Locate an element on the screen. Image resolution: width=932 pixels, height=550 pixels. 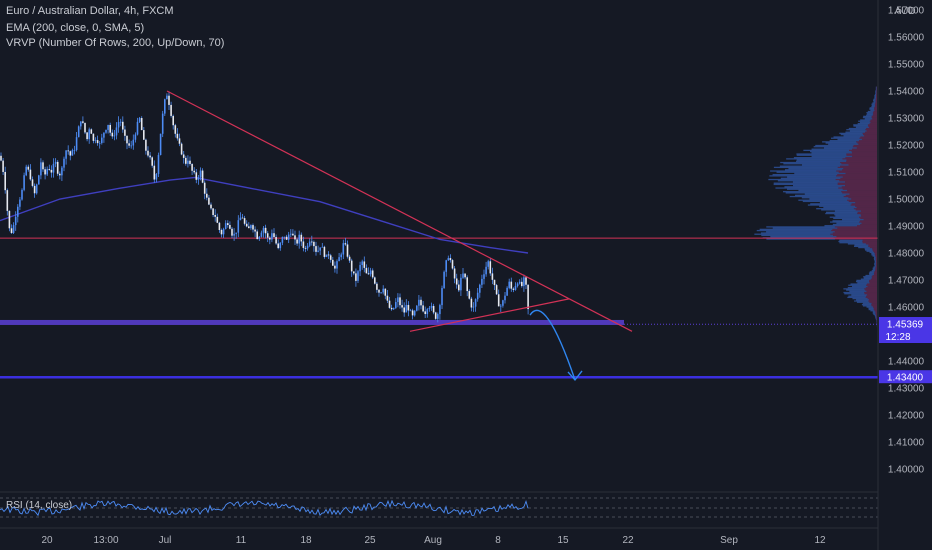
rsi-legend: RSI (14, close) is located at coordinates (39, 505).